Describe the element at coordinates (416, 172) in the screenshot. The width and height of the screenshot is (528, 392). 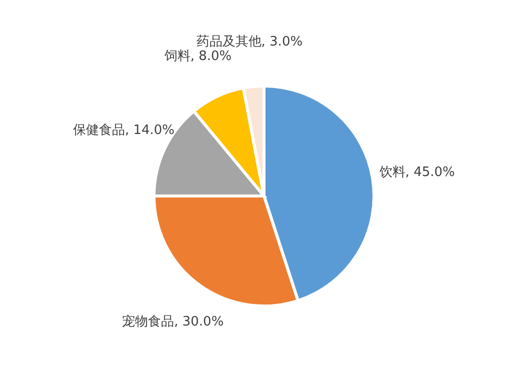
I see `slice-label: 饮料, 45.0%` at that location.